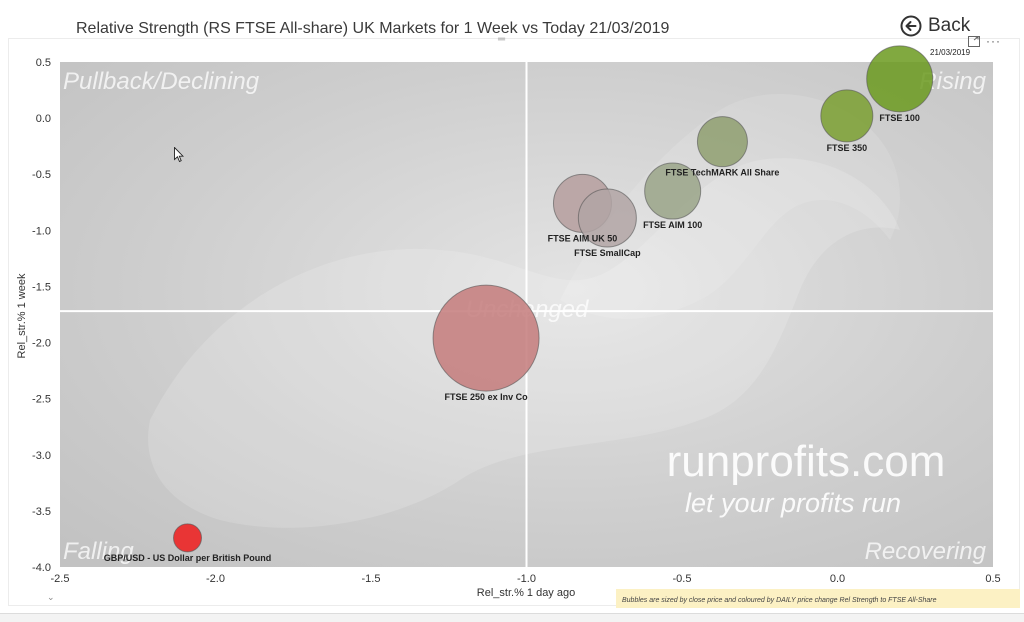 The image size is (1024, 622). Describe the element at coordinates (512, 617) in the screenshot. I see `page-tabs-bar` at that location.